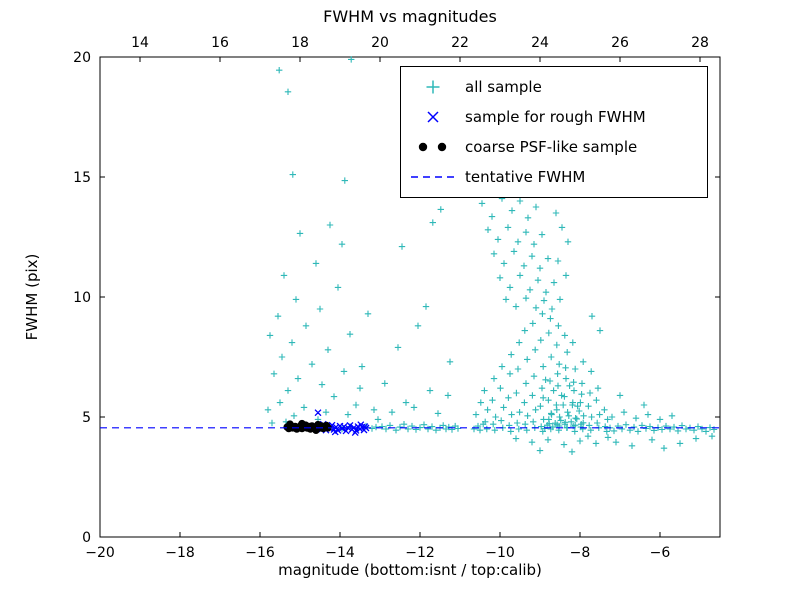  Describe the element at coordinates (554, 87) in the screenshot. I see `legend-row-all-sample: all sample` at that location.